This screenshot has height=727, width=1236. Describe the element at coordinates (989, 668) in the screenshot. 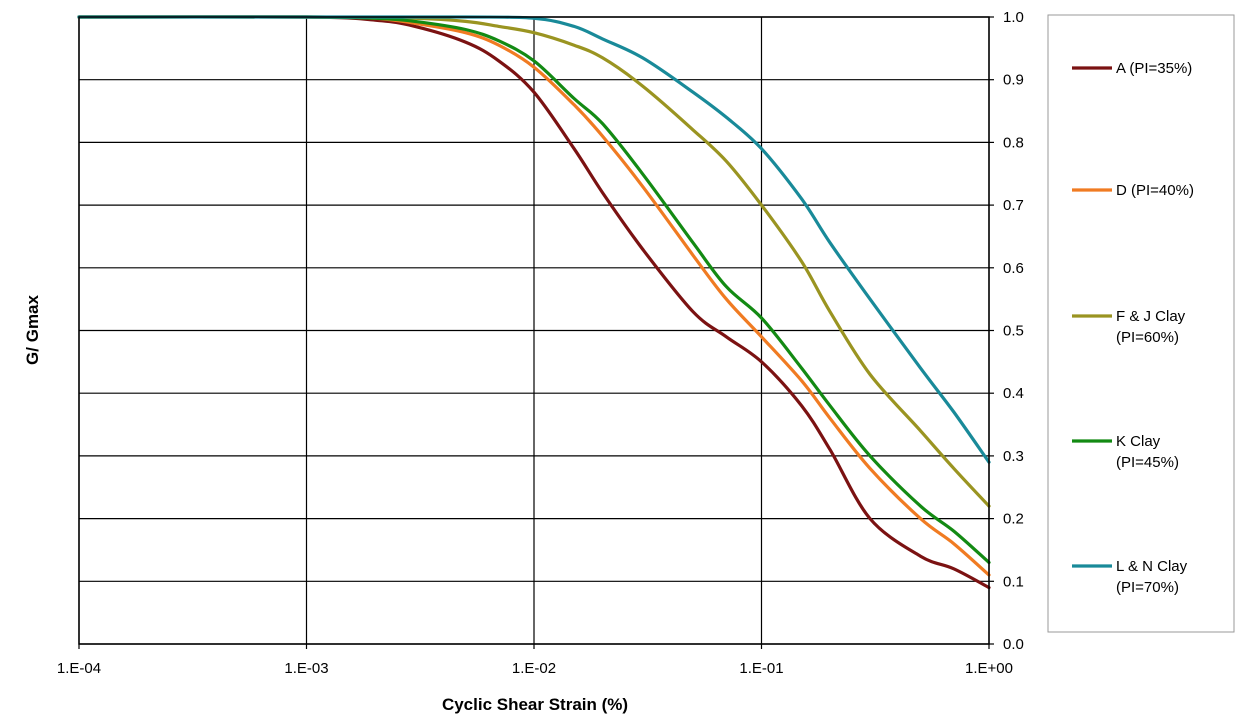

I see `x-tick-label: 1.E+00` at that location.